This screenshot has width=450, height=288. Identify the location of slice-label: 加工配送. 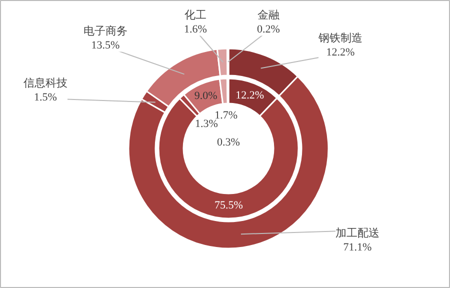
(358, 233).